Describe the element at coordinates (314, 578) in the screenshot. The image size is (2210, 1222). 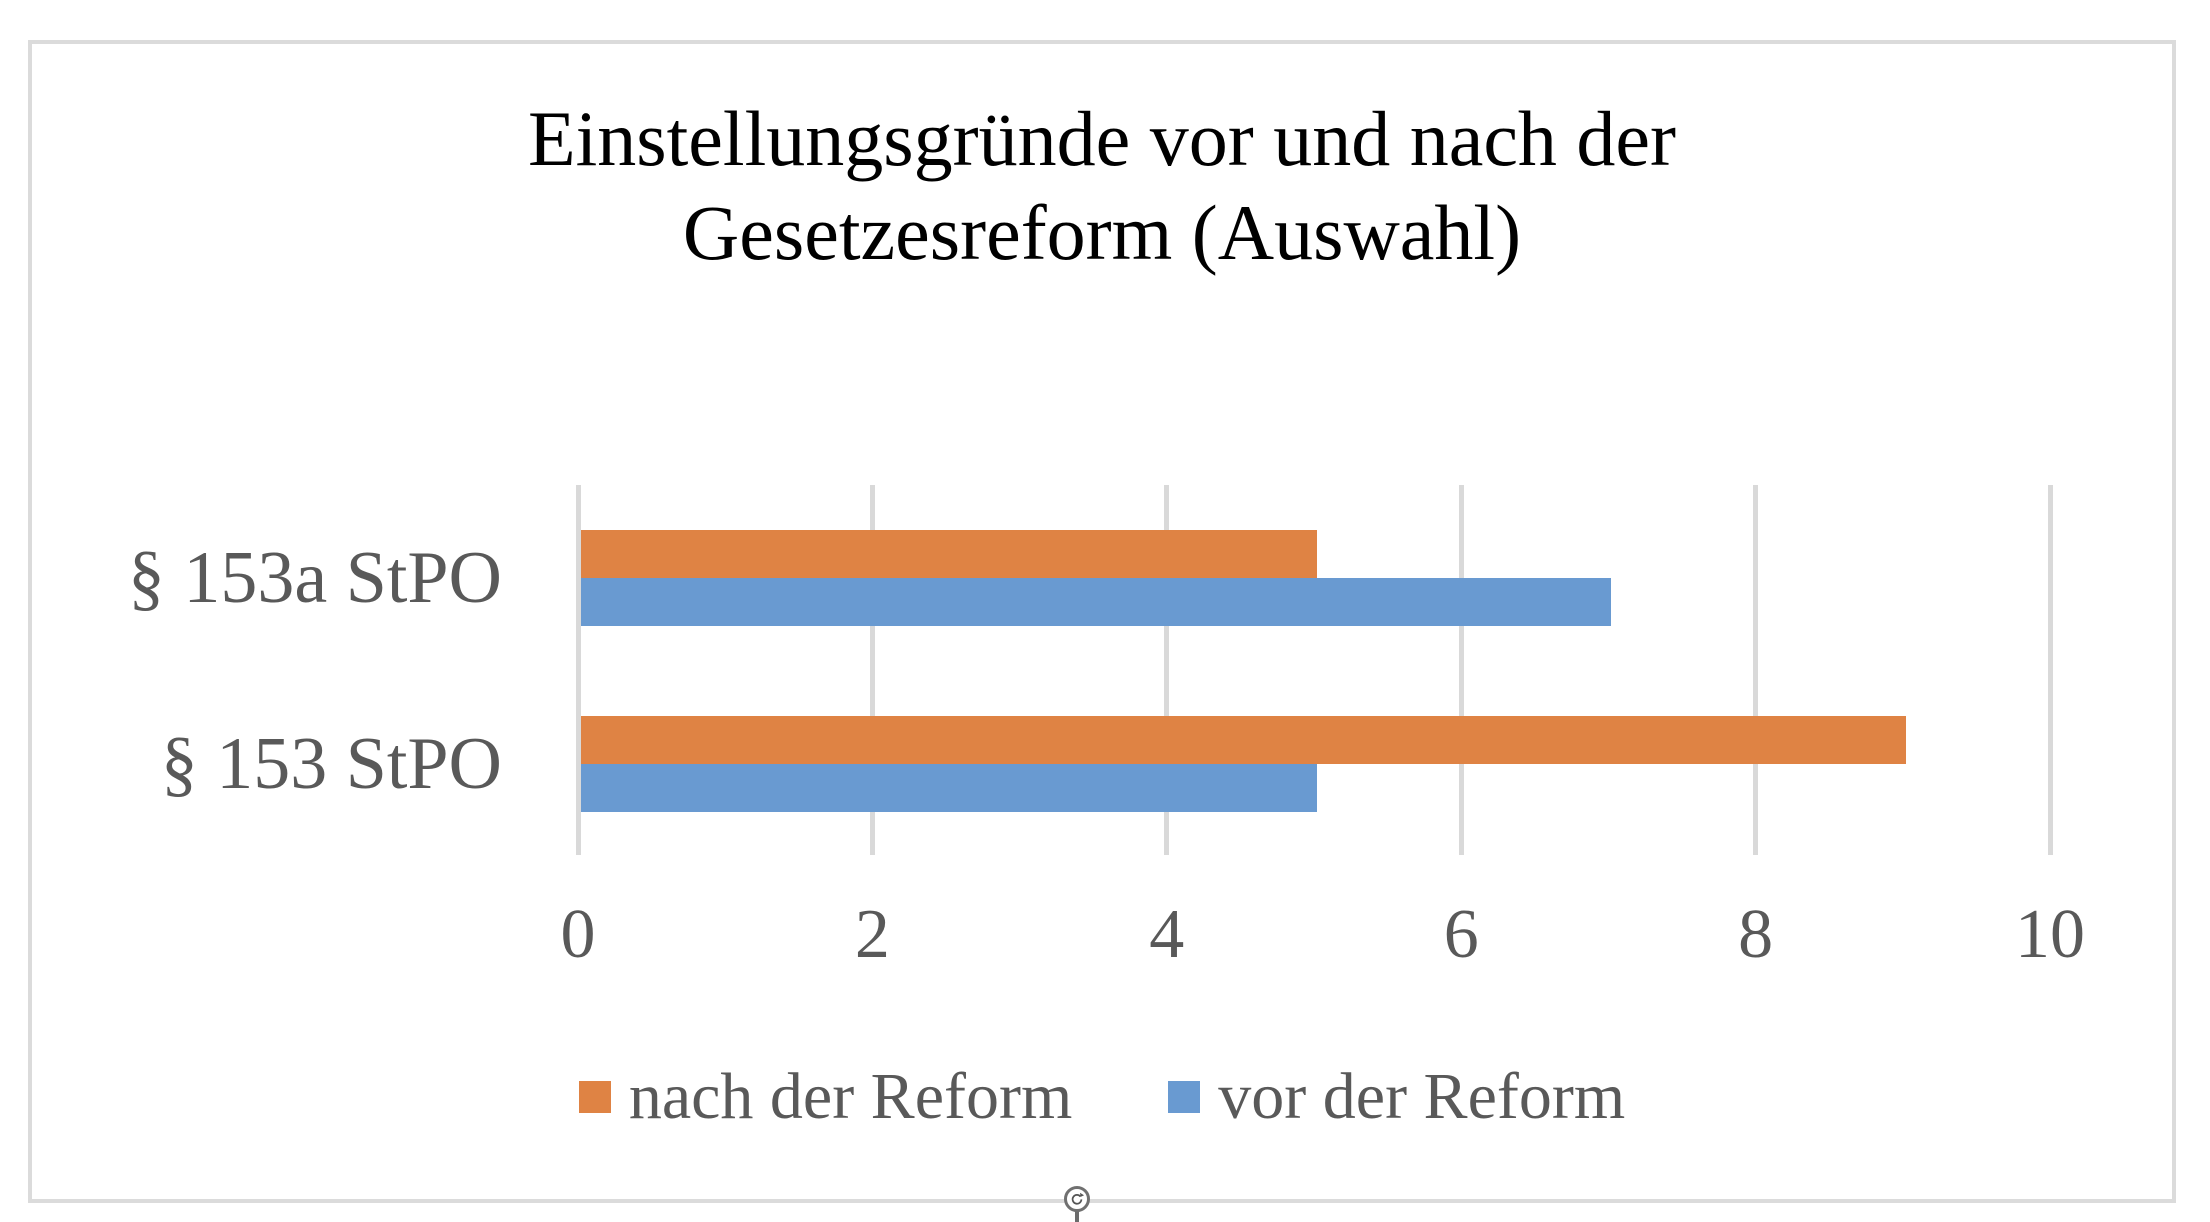
I see `category-label-1: § 153a StPO` at that location.